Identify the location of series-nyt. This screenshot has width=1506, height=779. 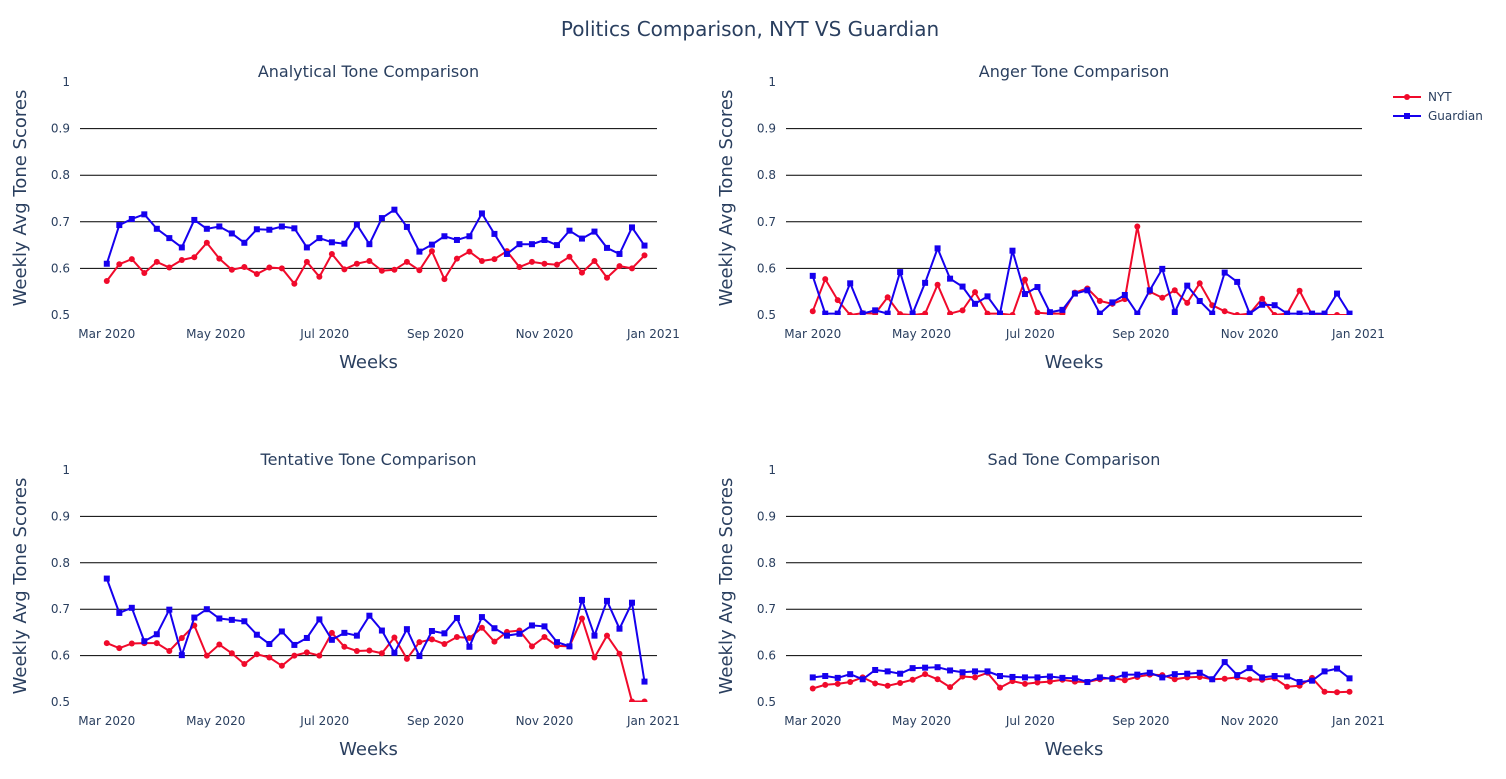
(375, 658).